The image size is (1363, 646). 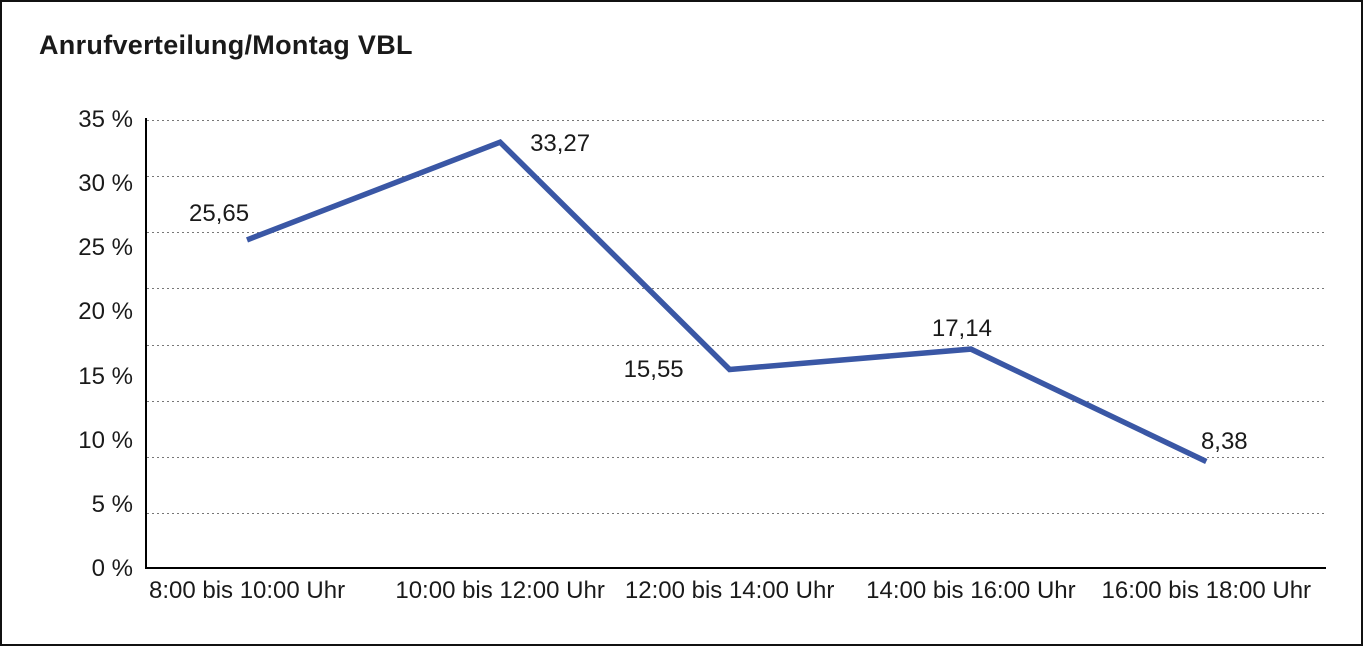 What do you see at coordinates (1206, 590) in the screenshot?
I see `x-tick-label: 16:00 bis 18:00 Uhr` at bounding box center [1206, 590].